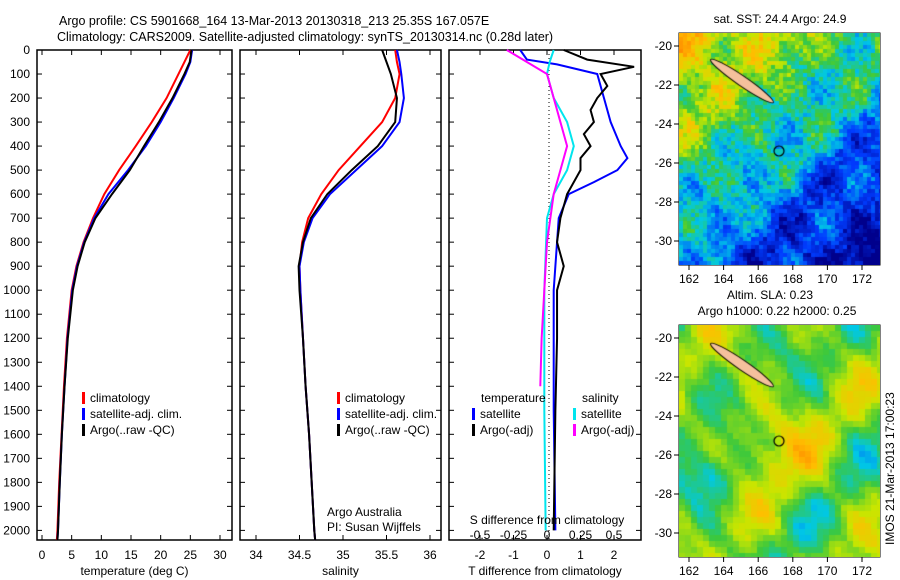 This screenshot has height=580, width=900. I want to click on depth-tick-label: 500, so click(20, 170).